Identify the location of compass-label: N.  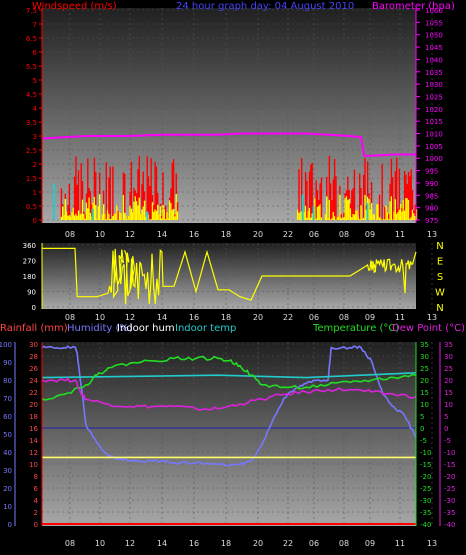
(439, 246).